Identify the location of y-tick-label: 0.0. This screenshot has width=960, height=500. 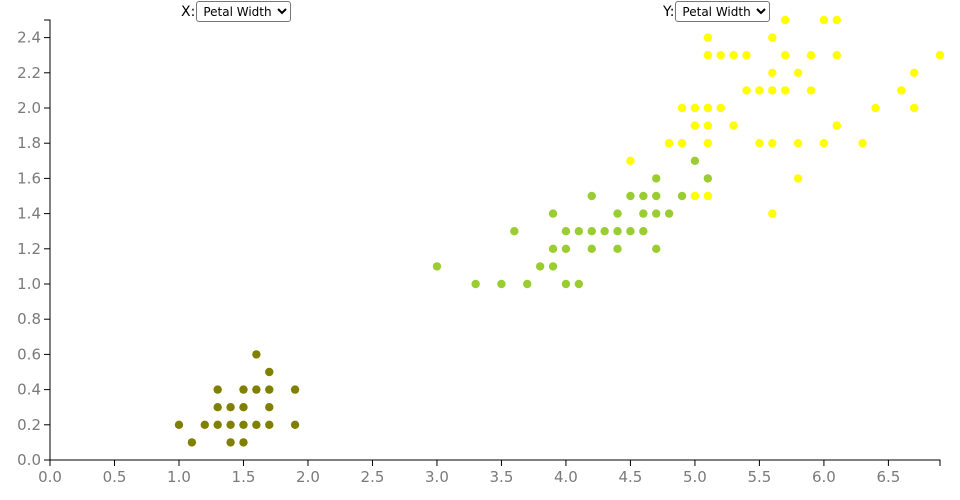
(29, 460).